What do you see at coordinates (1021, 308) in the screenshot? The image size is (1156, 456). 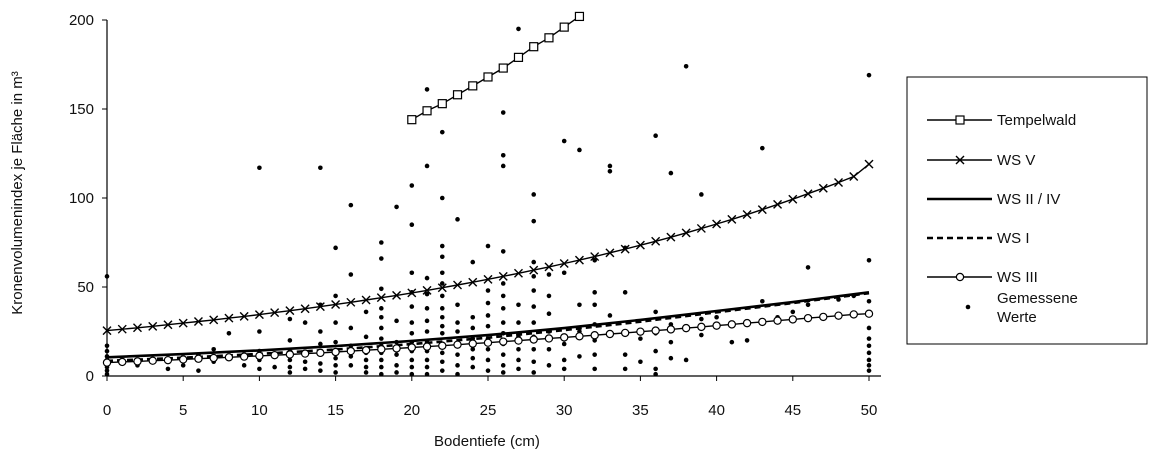 I see `legend-item: Gemessene Werte` at bounding box center [1021, 308].